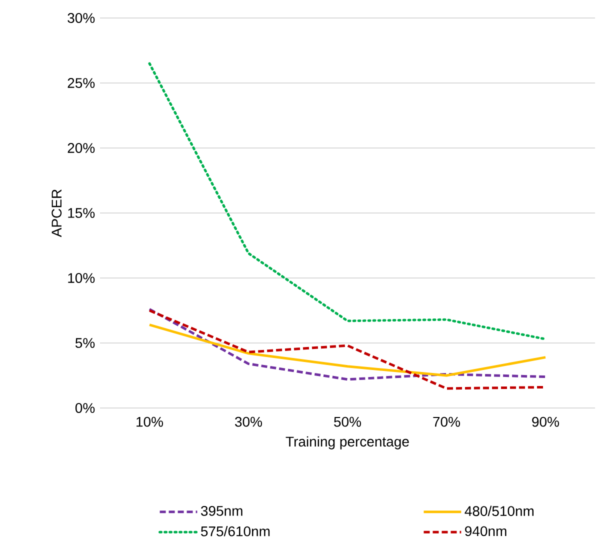 The image size is (596, 544). Describe the element at coordinates (235, 531) in the screenshot. I see `legend-label: 575/610nm` at that location.